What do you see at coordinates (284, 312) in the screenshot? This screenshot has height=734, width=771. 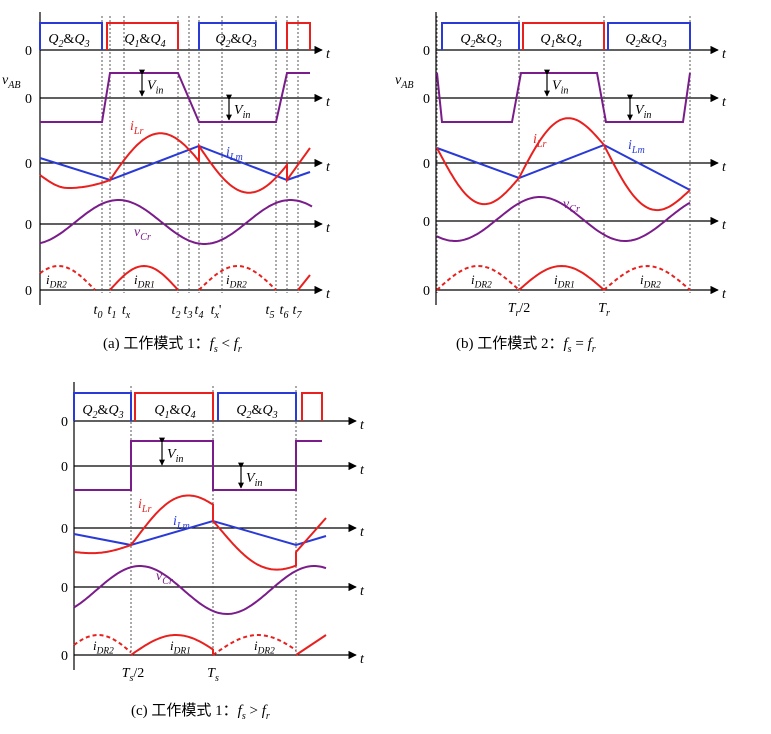 I see `time-label-8: t6` at bounding box center [284, 312].